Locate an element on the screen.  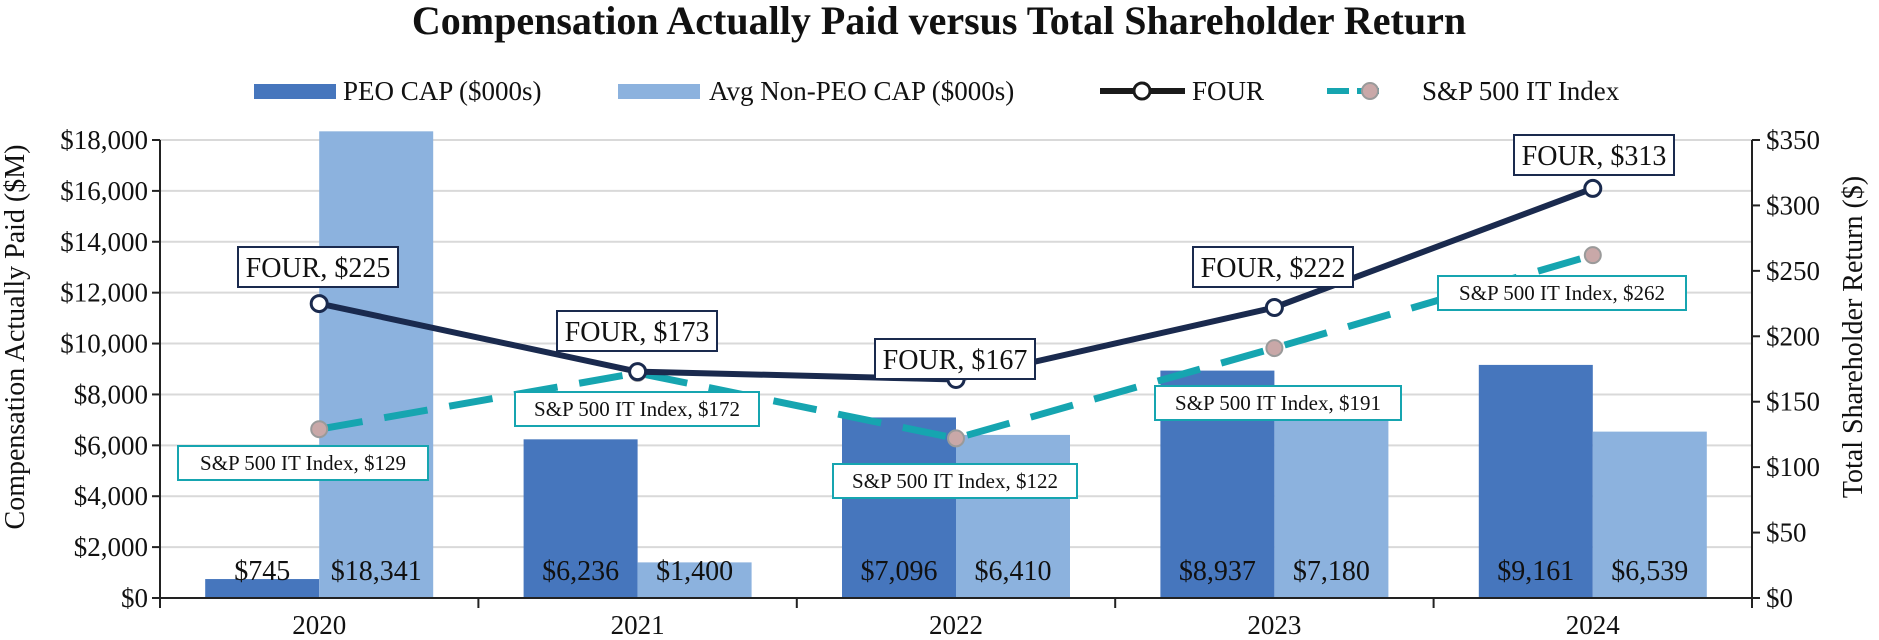
bar-avg-non-peo-cap-2023 is located at coordinates (1331, 506).